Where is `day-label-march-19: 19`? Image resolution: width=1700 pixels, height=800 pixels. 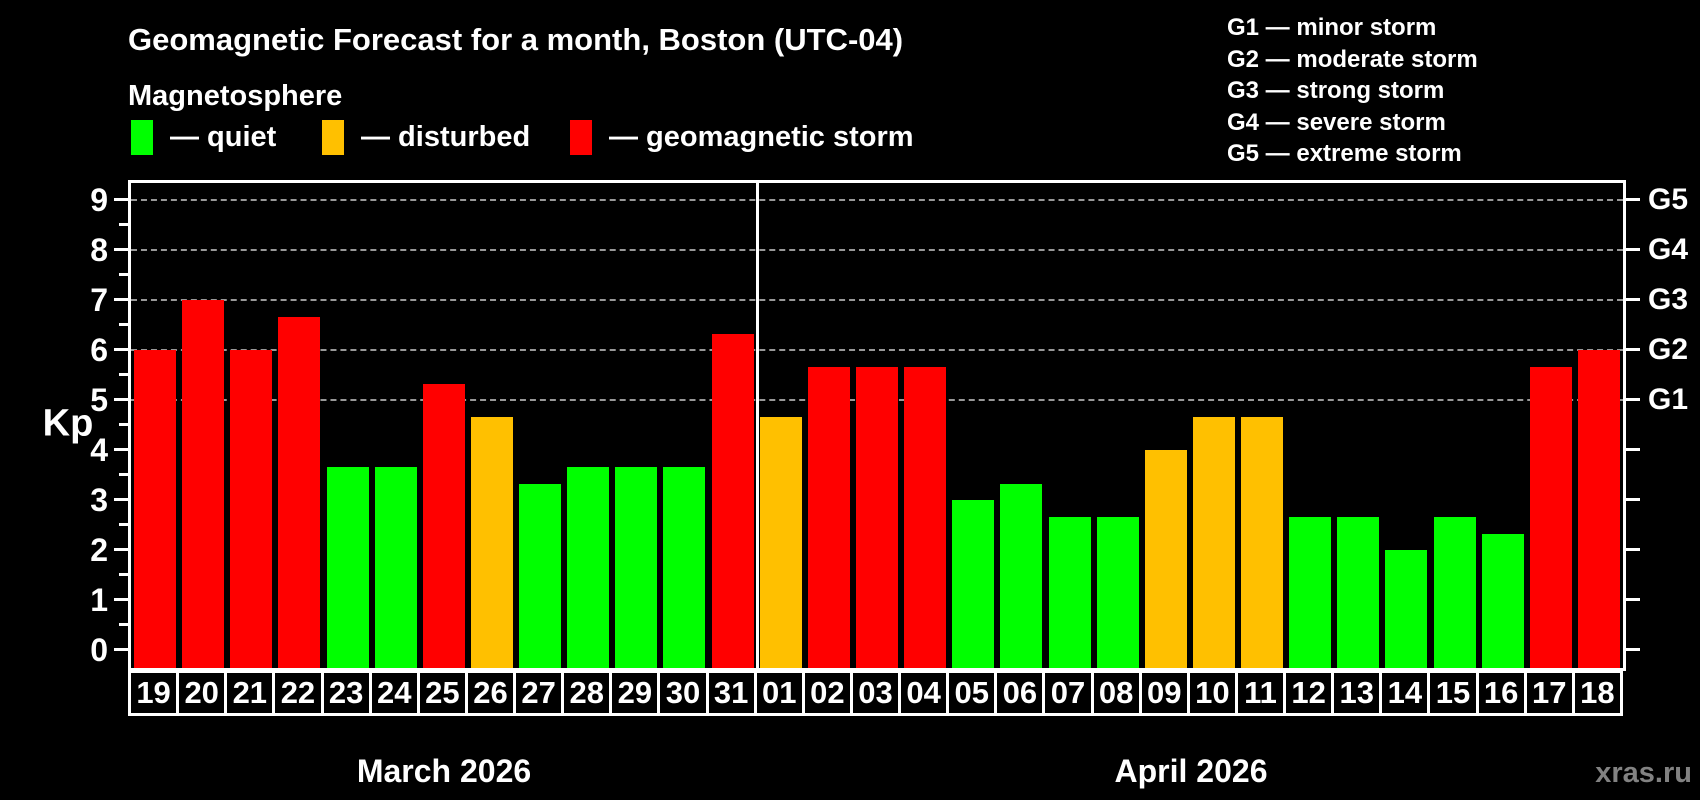
day-label-march-19: 19 is located at coordinates (154, 693).